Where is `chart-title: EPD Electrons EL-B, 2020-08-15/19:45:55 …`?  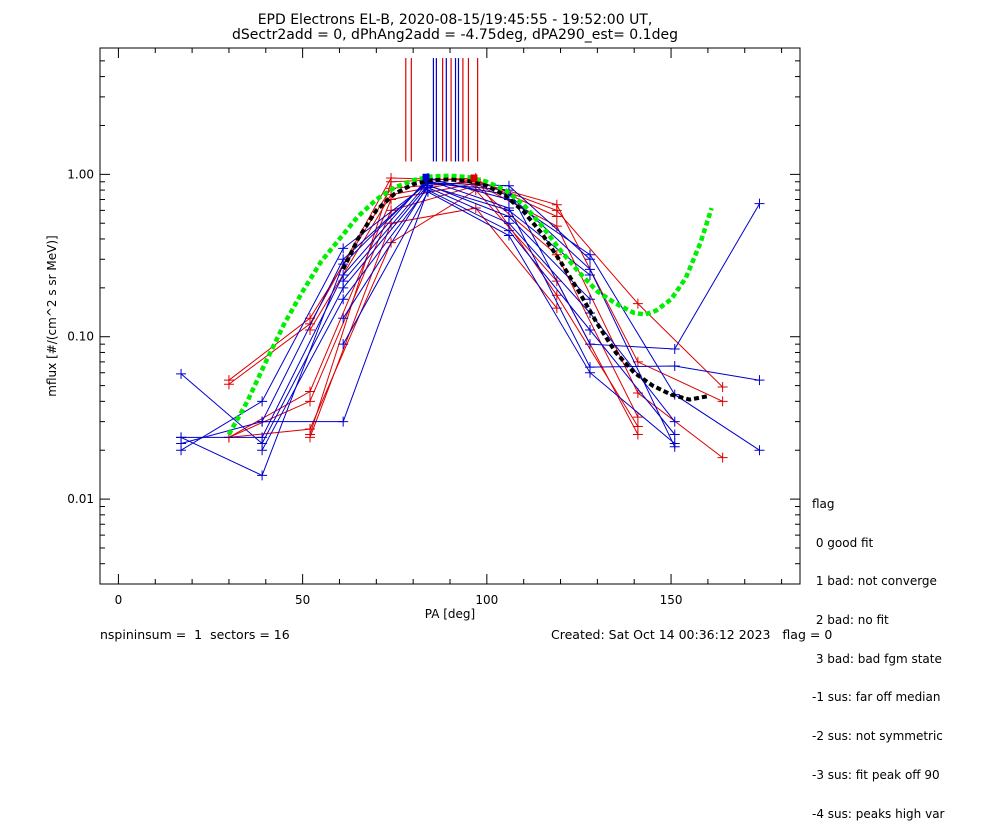
chart-title: EPD Electrons EL-B, 2020-08-15/19:45:55 … is located at coordinates (455, 20).